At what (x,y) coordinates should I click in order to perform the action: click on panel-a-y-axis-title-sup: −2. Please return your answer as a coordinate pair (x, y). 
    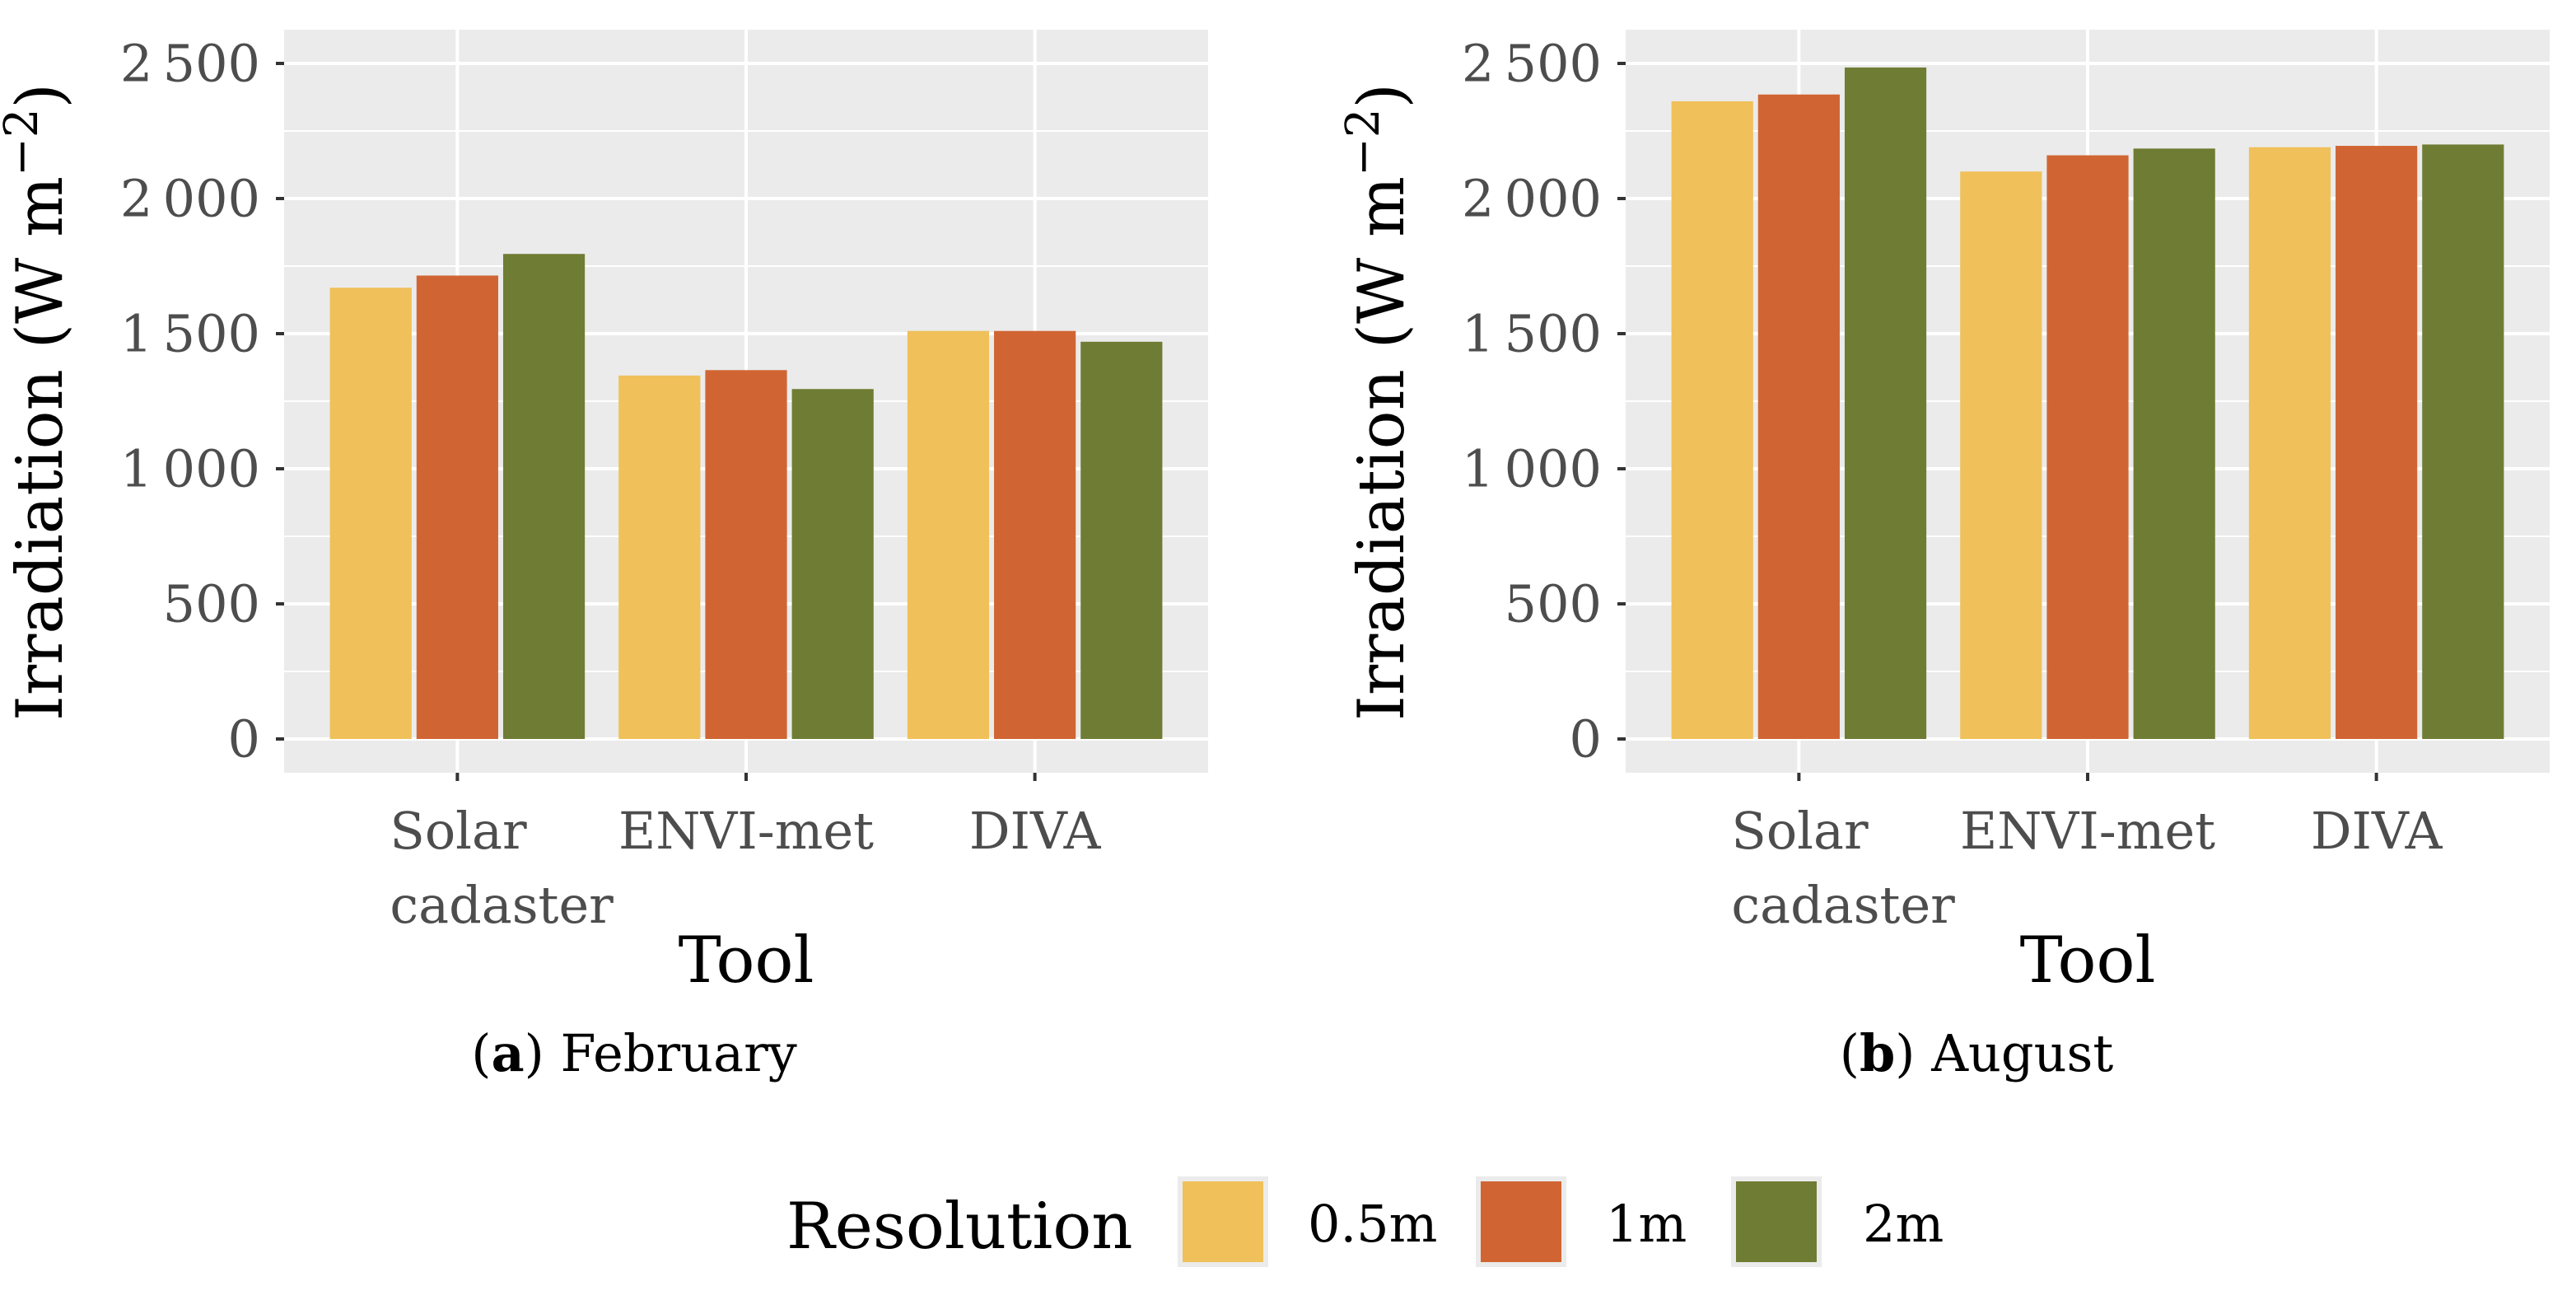
    Looking at the image, I should click on (24, 142).